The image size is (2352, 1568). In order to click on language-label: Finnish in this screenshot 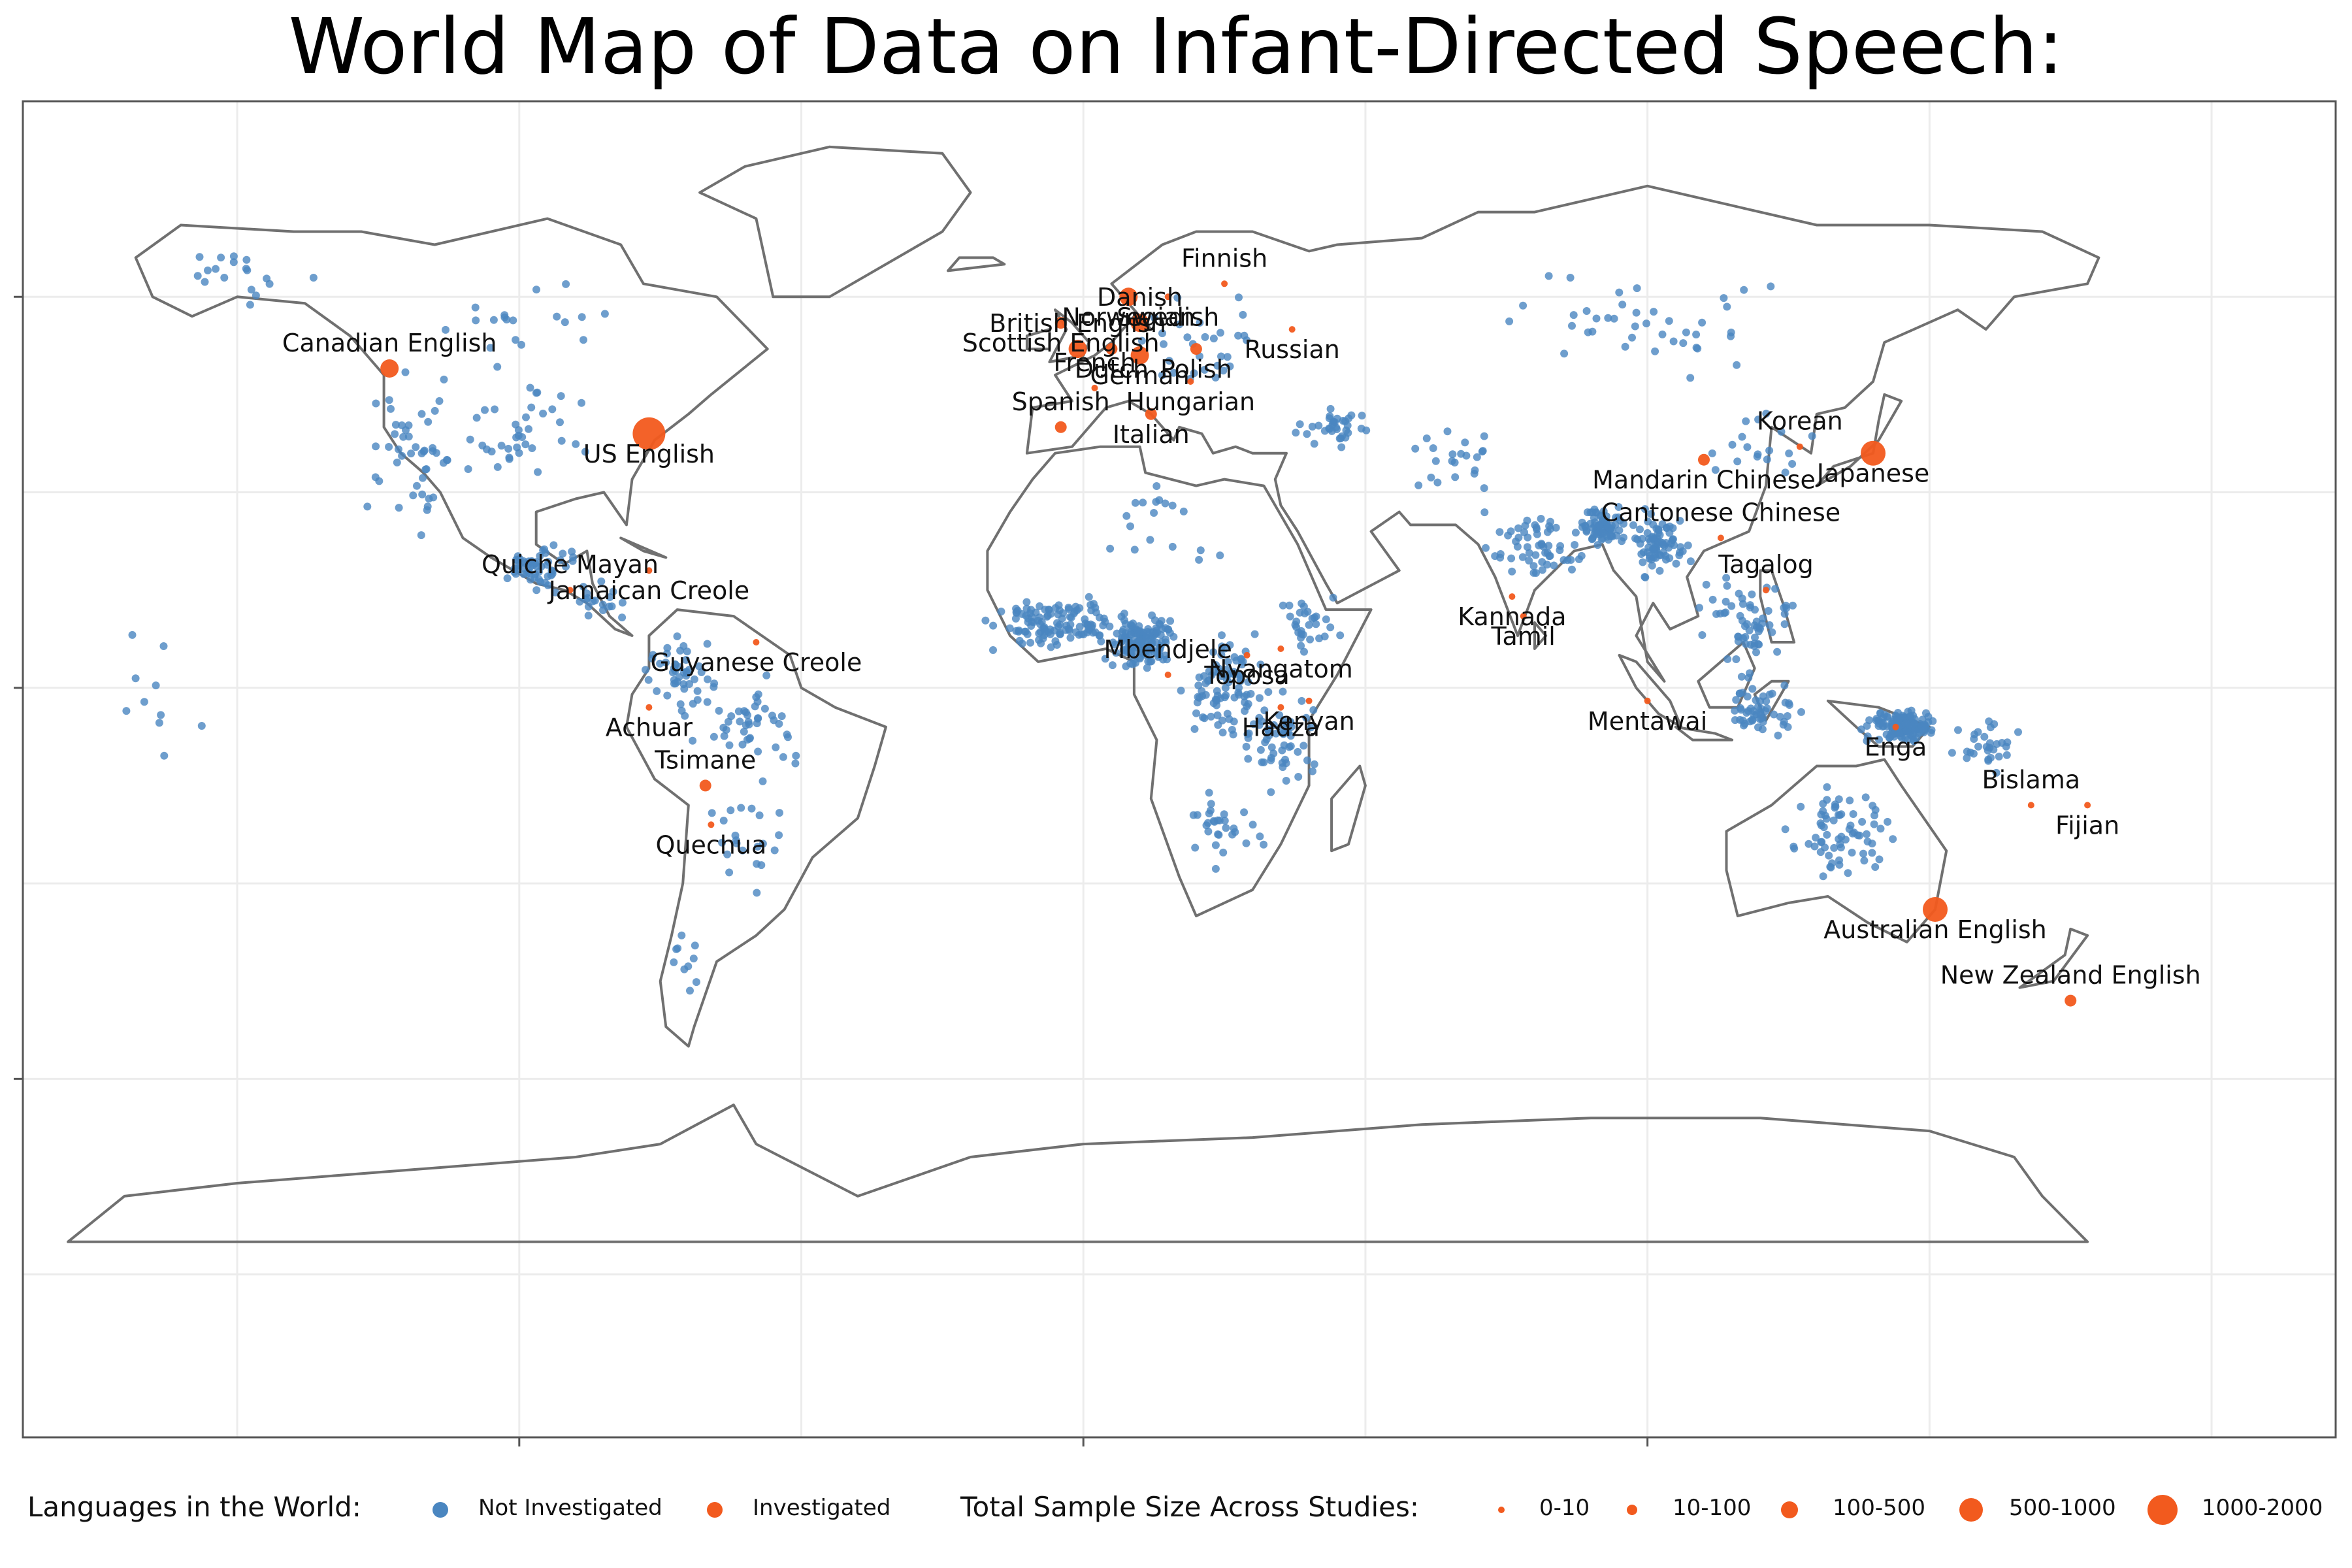, I will do `click(1224, 258)`.